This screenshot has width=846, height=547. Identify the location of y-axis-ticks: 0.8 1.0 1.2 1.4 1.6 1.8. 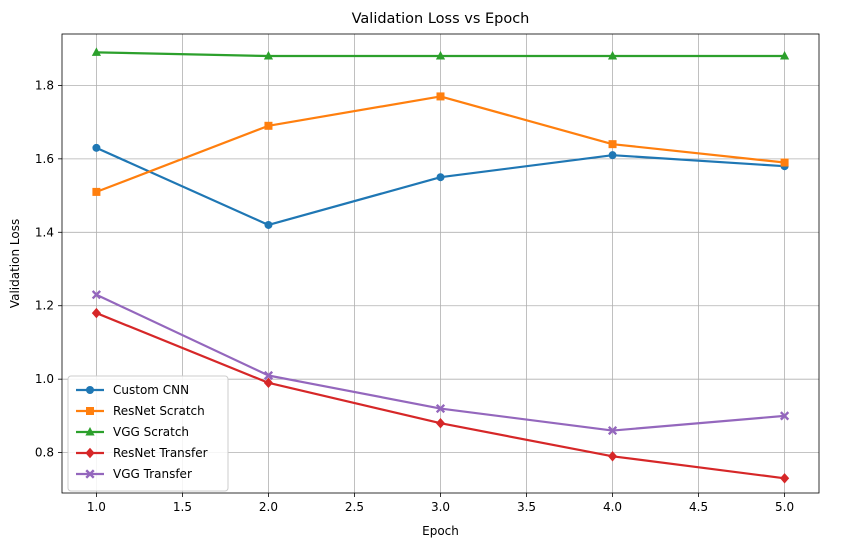
(48, 269).